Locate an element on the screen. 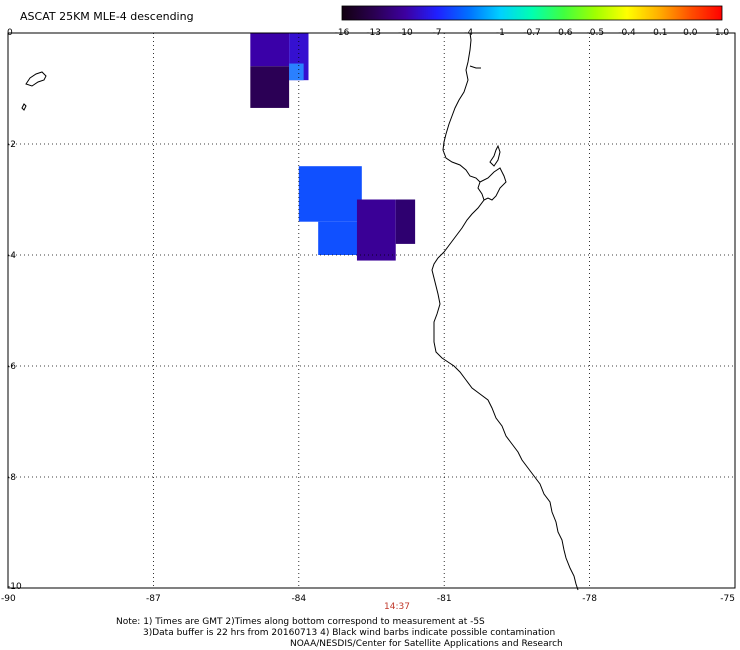 The image size is (740, 650). map-title: ASCAT 25KM MLE-4 descending is located at coordinates (107, 16).